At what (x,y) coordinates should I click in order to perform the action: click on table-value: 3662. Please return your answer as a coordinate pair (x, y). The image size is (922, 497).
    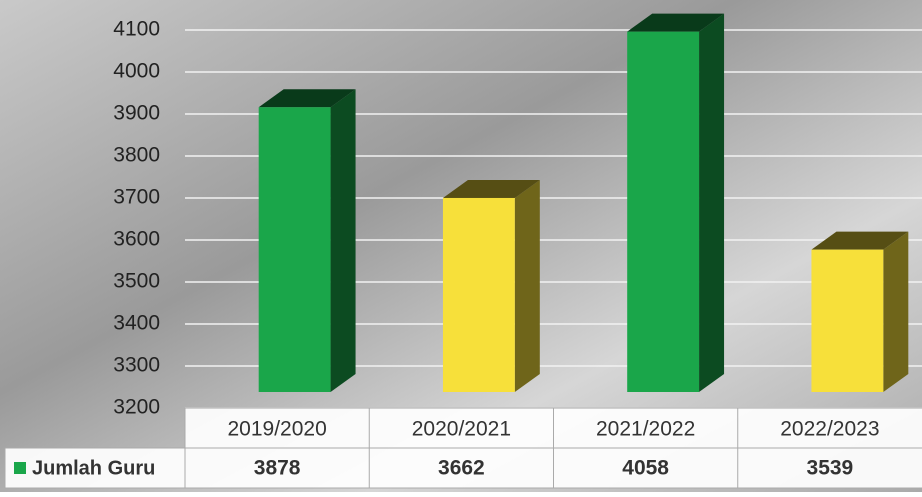
    Looking at the image, I should click on (461, 468).